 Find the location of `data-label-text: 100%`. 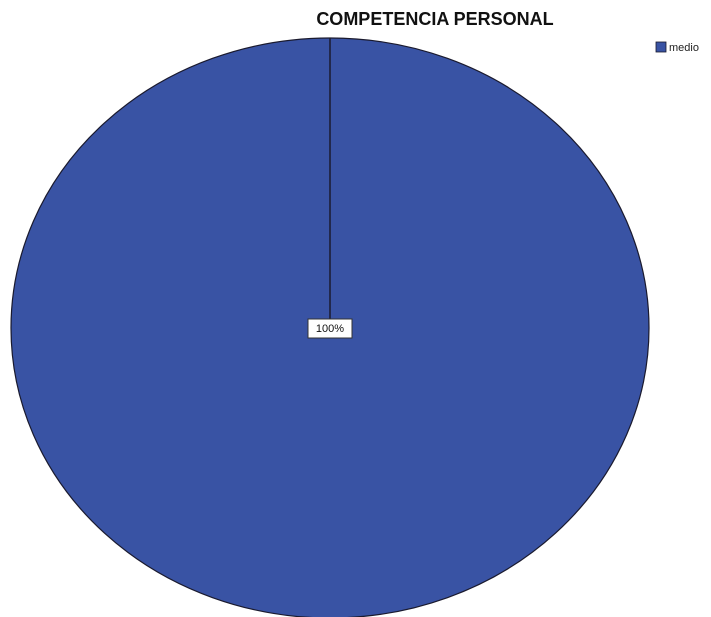

data-label-text: 100% is located at coordinates (330, 329).